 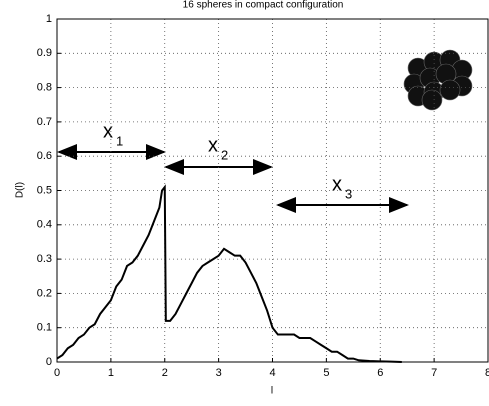 I want to click on x-tick-label: 5, so click(x=326, y=373).